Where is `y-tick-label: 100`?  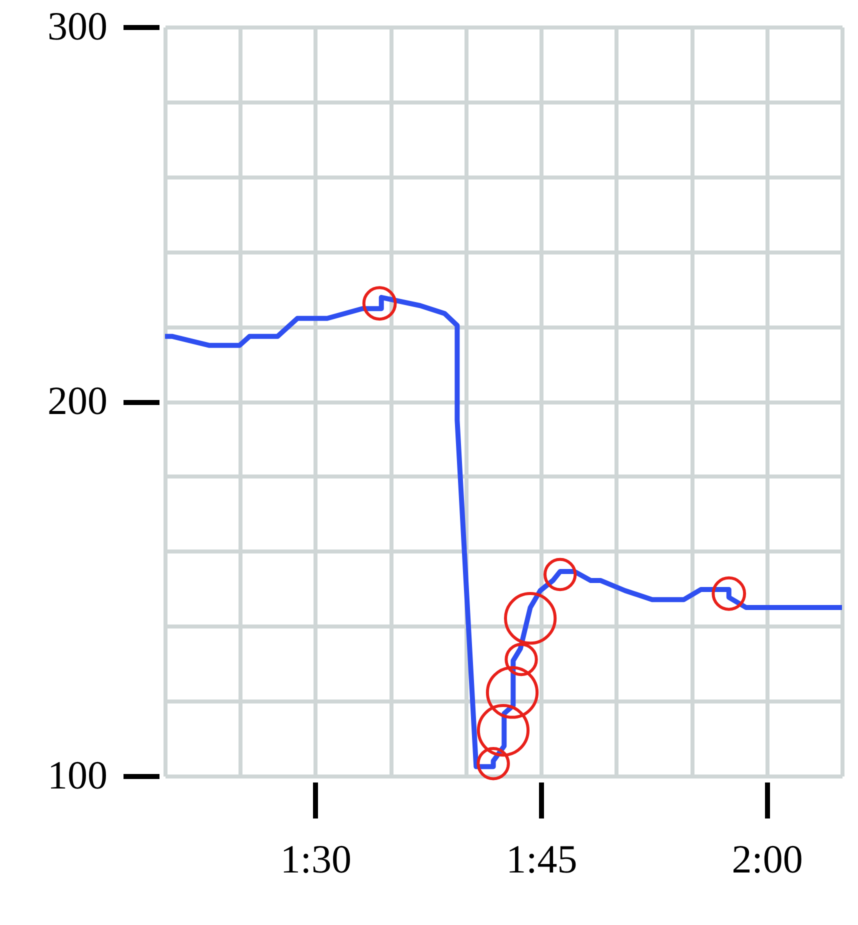
y-tick-label: 100 is located at coordinates (78, 775).